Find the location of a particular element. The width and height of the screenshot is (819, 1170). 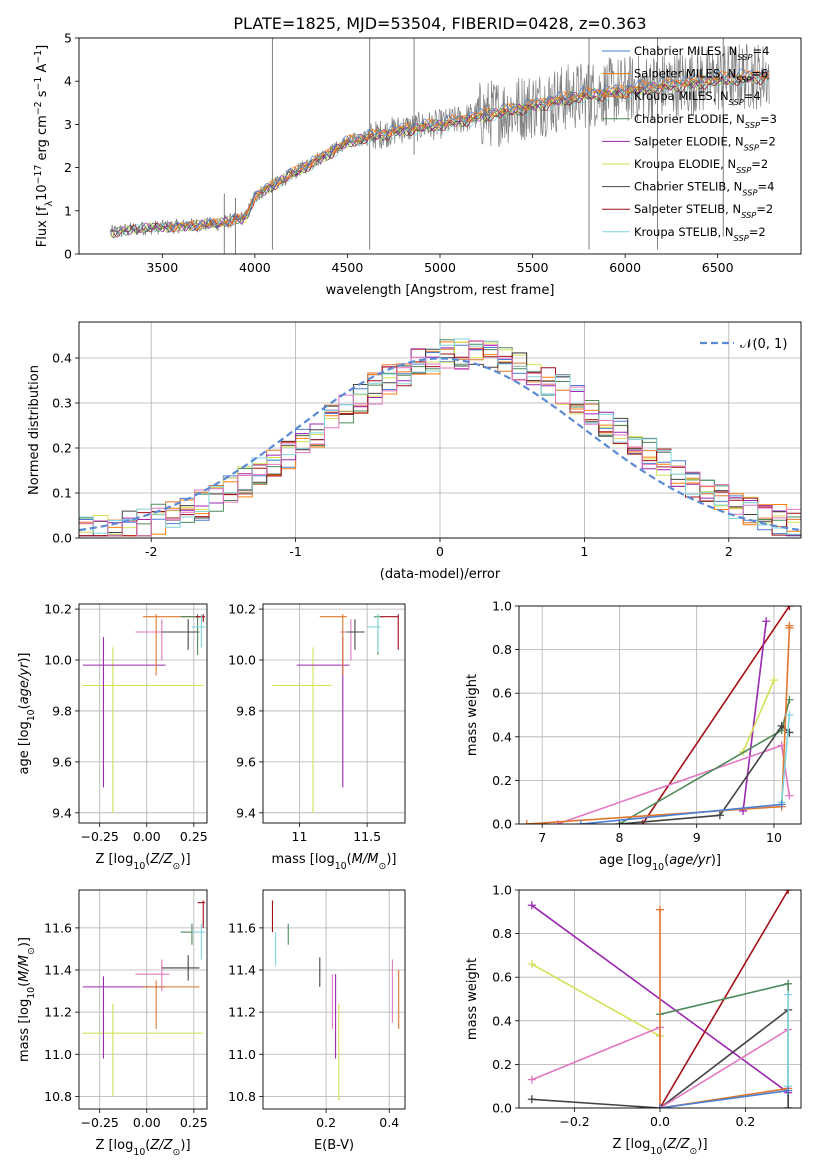

y-axis-label: age [log10(age/yr)] is located at coordinates (27, 713).